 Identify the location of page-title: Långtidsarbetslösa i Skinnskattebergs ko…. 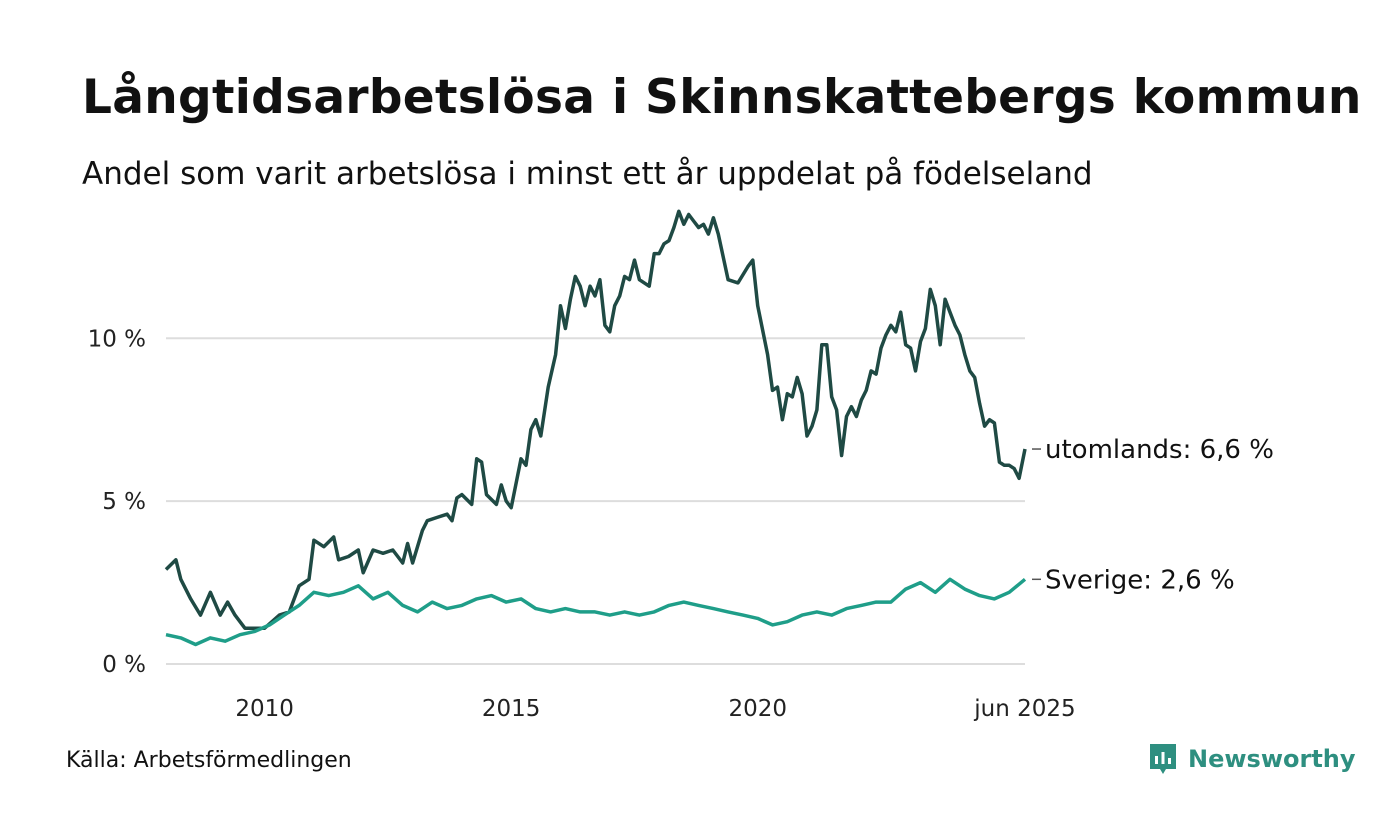
(722, 97).